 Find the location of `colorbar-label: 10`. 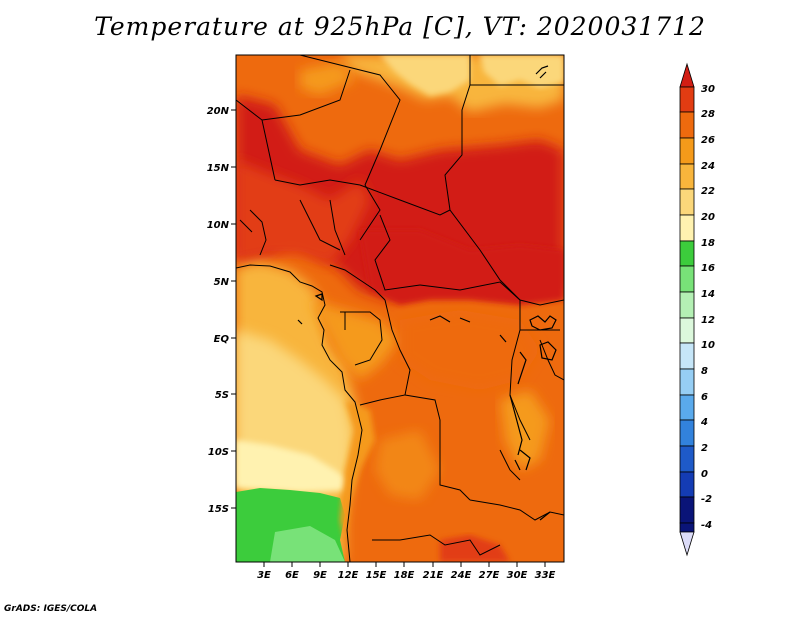

colorbar-label: 10 is located at coordinates (708, 345).